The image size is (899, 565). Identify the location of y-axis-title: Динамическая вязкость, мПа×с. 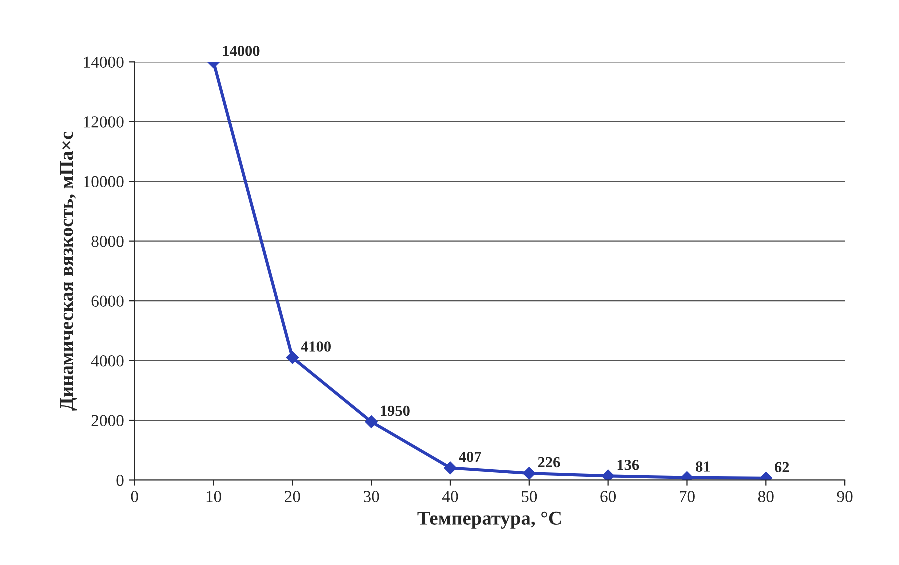
(69, 271).